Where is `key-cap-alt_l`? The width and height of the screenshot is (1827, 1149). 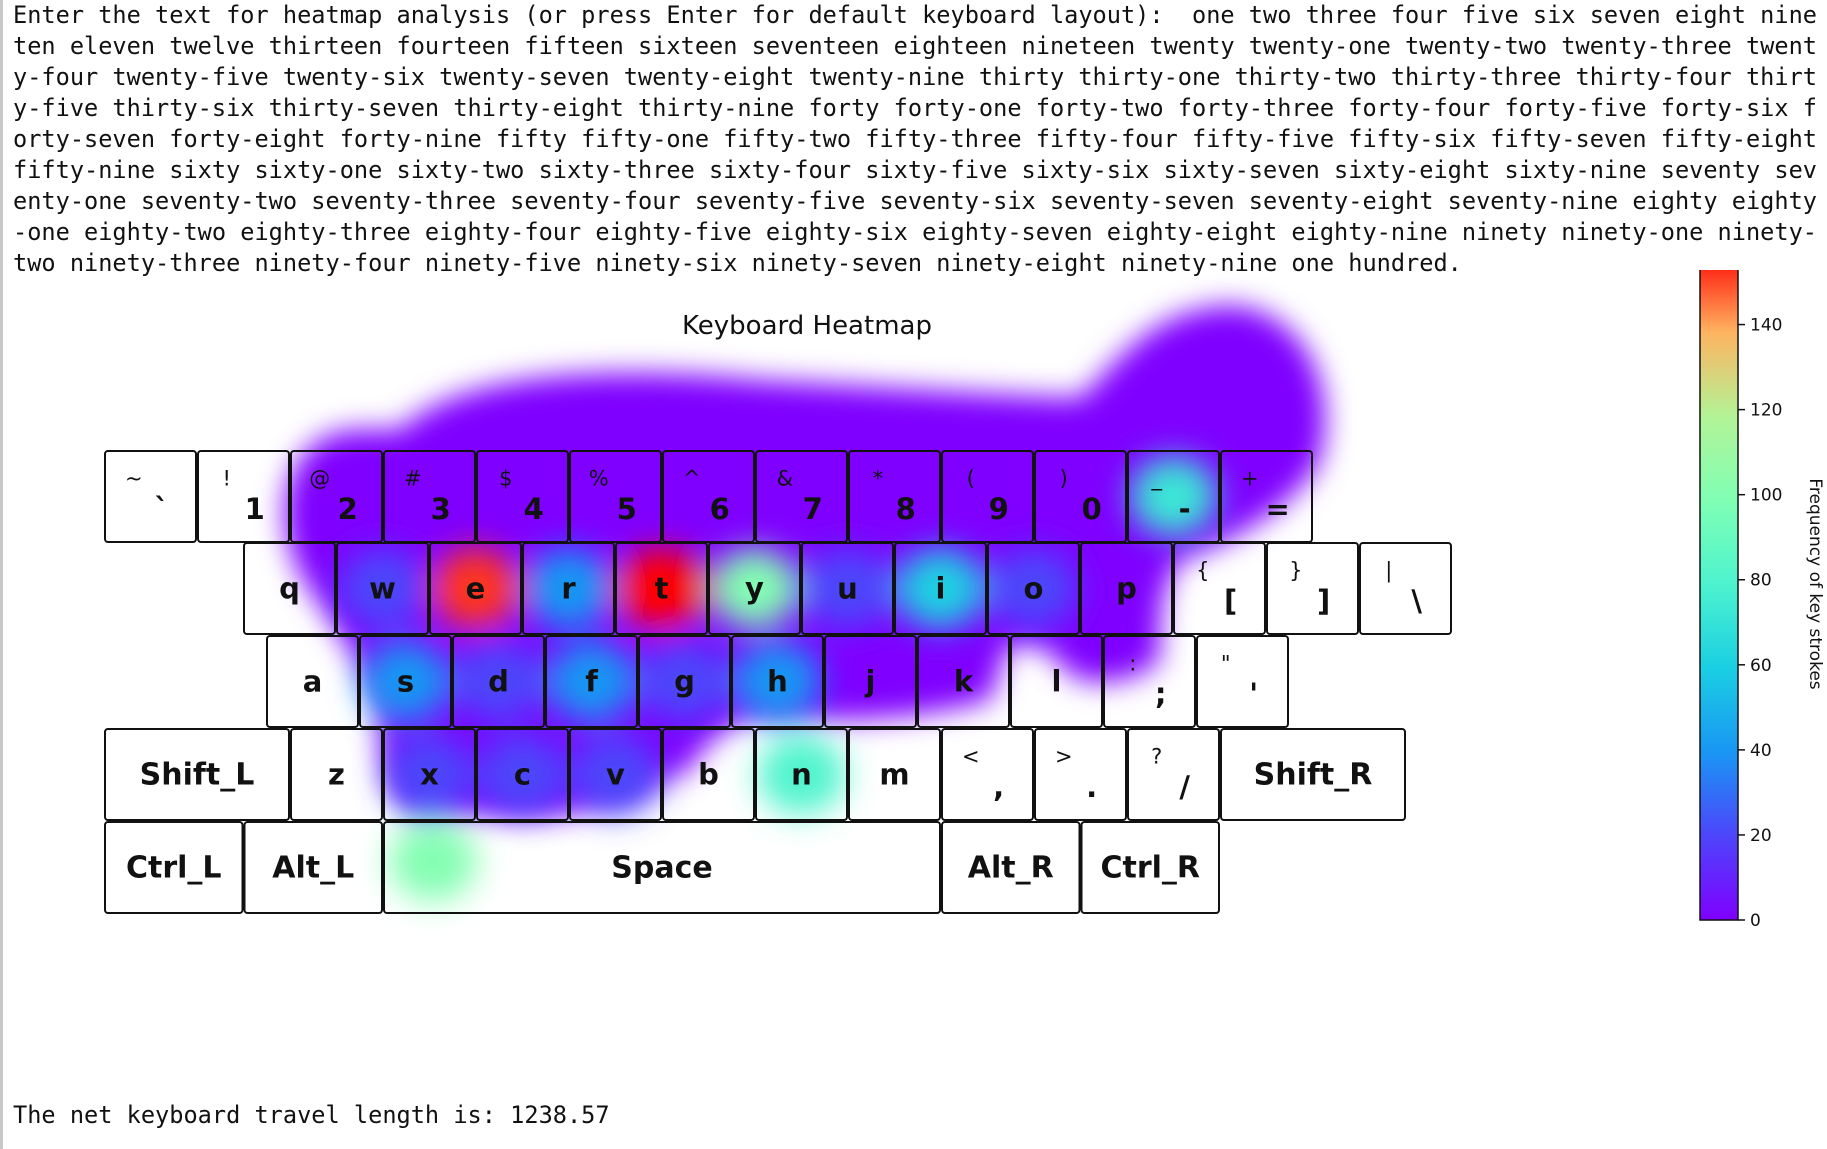 key-cap-alt_l is located at coordinates (313, 867).